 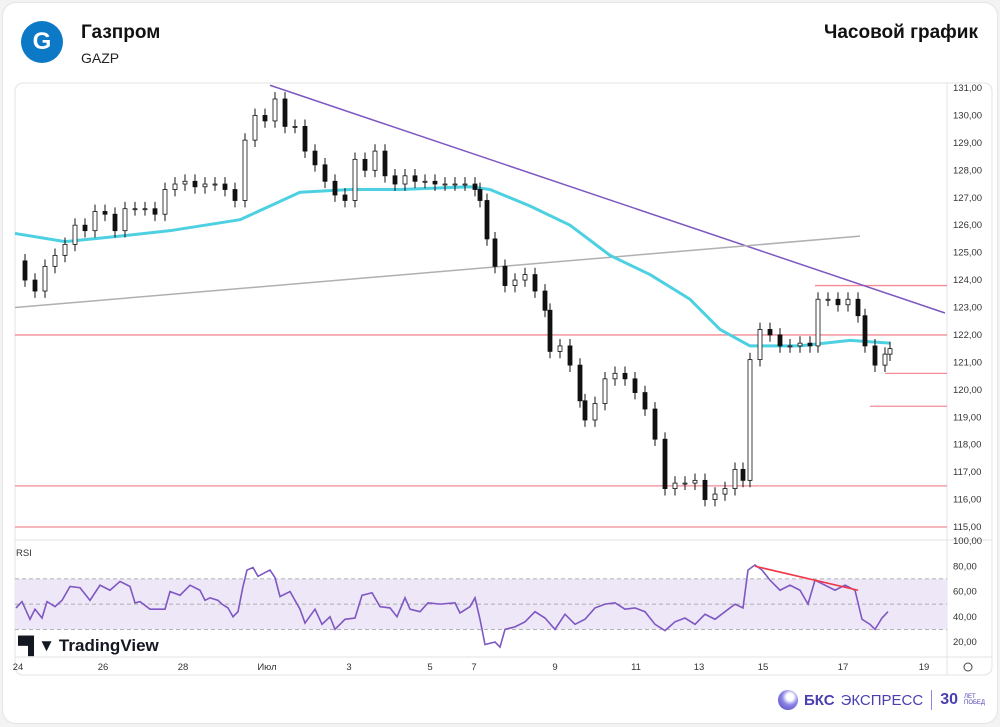 I want to click on price-tick-label: 121,00, so click(x=967, y=362).